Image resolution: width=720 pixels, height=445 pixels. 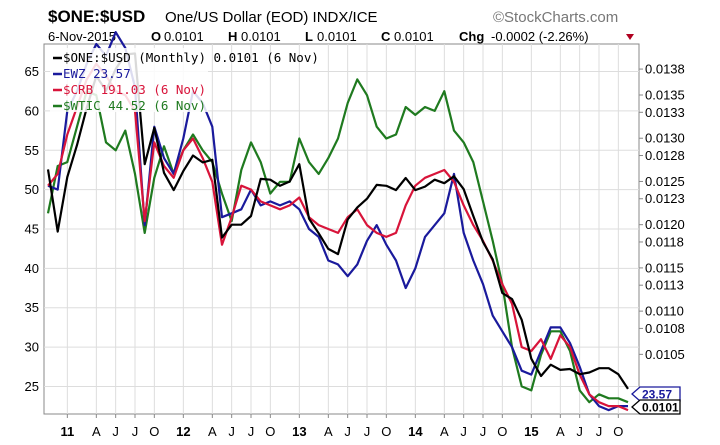 What do you see at coordinates (665, 95) in the screenshot?
I see `right-tick-label: 0.0135` at bounding box center [665, 95].